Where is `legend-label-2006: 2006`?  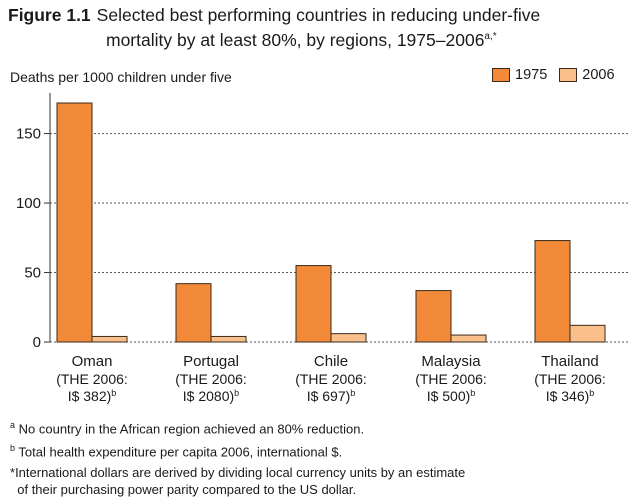 legend-label-2006: 2006 is located at coordinates (598, 75).